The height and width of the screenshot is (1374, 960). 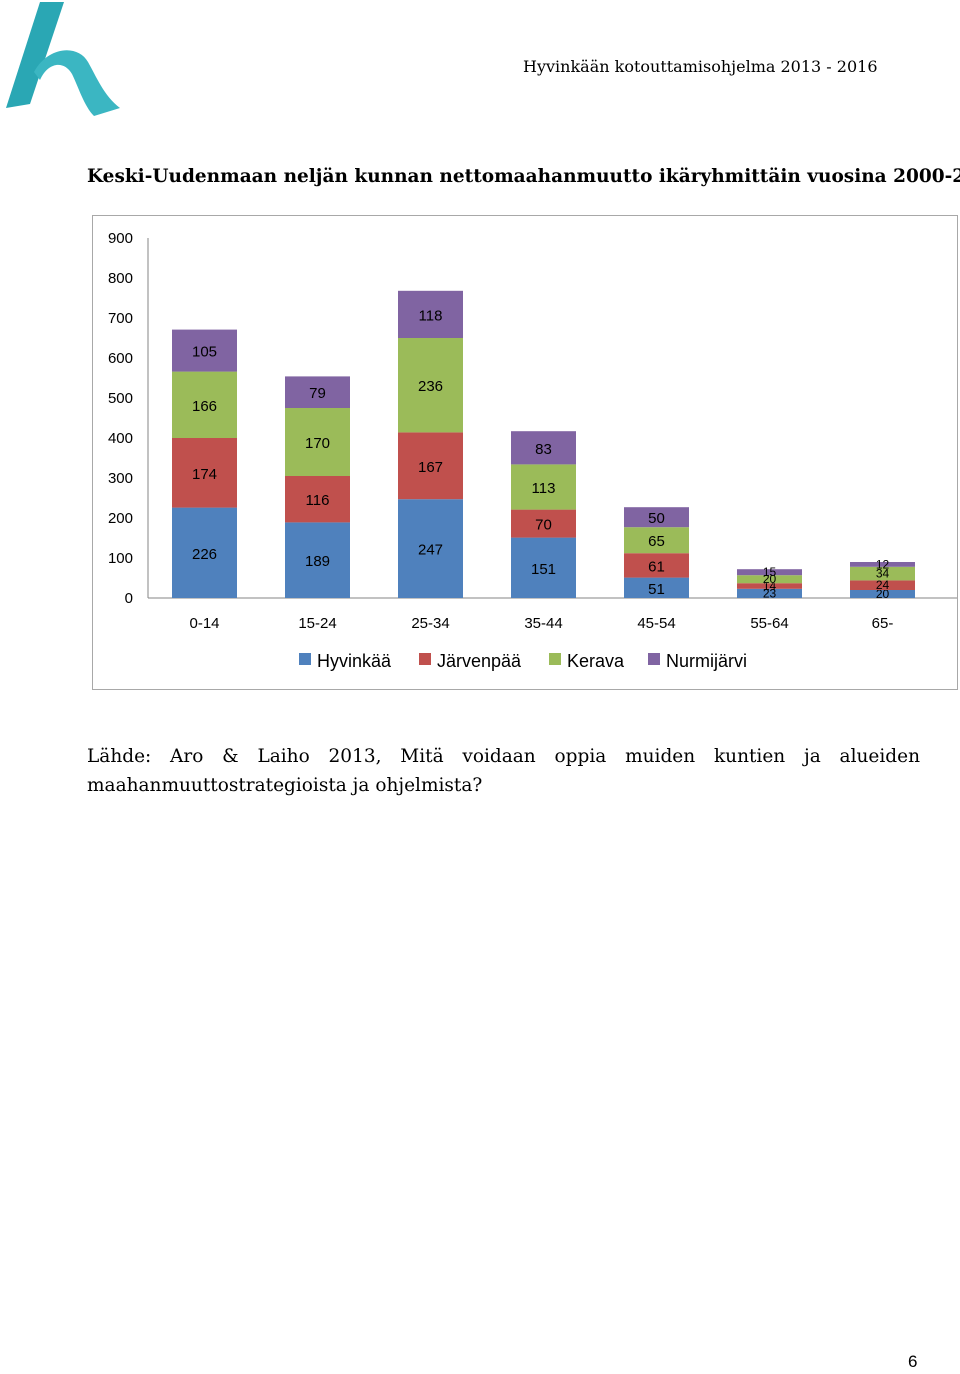 I want to click on x-tick-label: 55-64, so click(x=769, y=623).